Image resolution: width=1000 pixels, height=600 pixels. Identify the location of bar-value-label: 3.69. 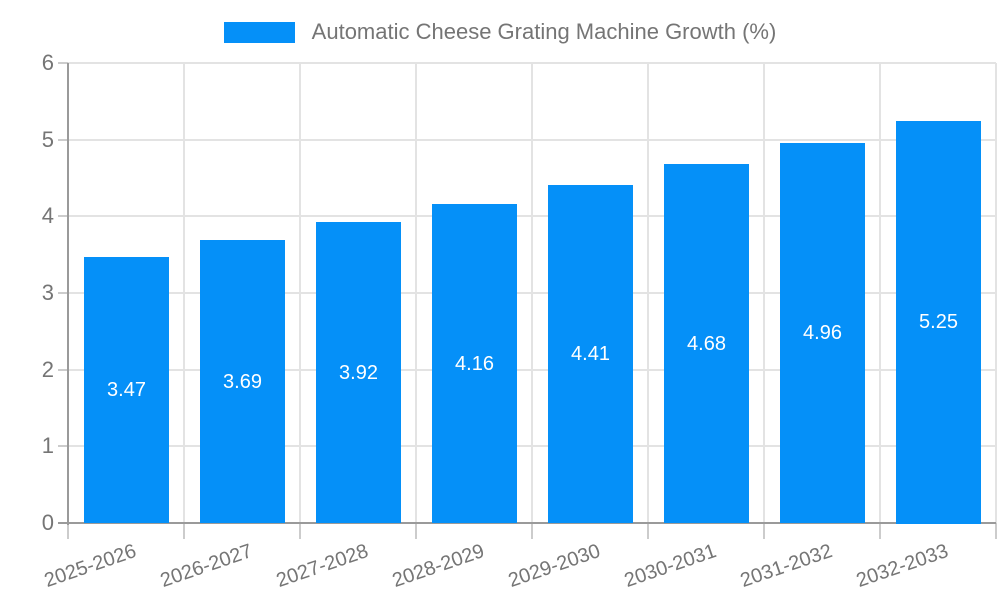
(242, 382).